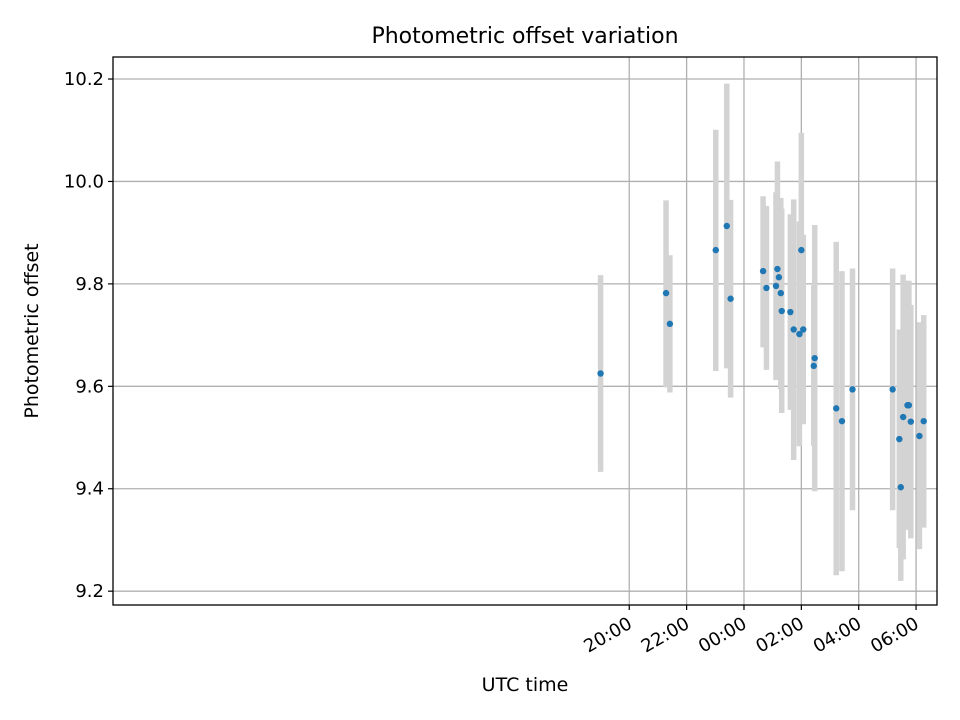  I want to click on data-markers, so click(762, 356).